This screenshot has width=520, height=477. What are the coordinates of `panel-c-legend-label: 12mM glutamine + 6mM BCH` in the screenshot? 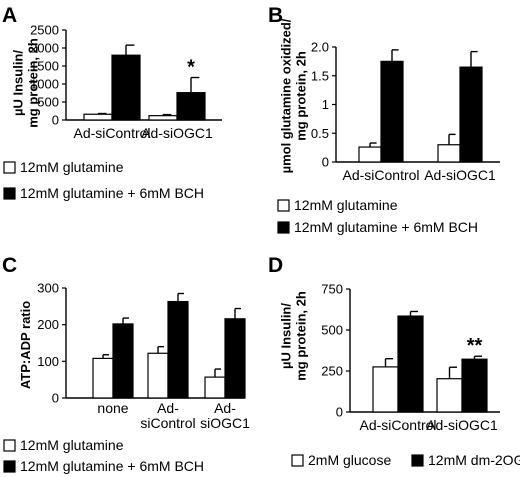 It's located at (112, 466).